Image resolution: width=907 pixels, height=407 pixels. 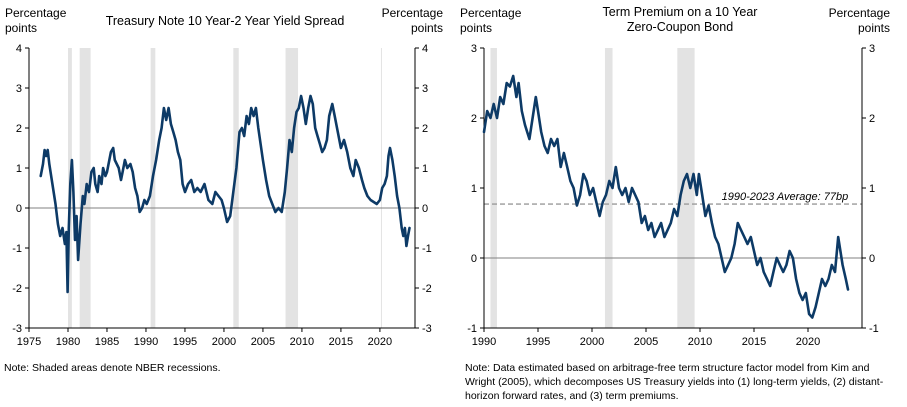 What do you see at coordinates (425, 49) in the screenshot?
I see `right-tick-label: 4` at bounding box center [425, 49].